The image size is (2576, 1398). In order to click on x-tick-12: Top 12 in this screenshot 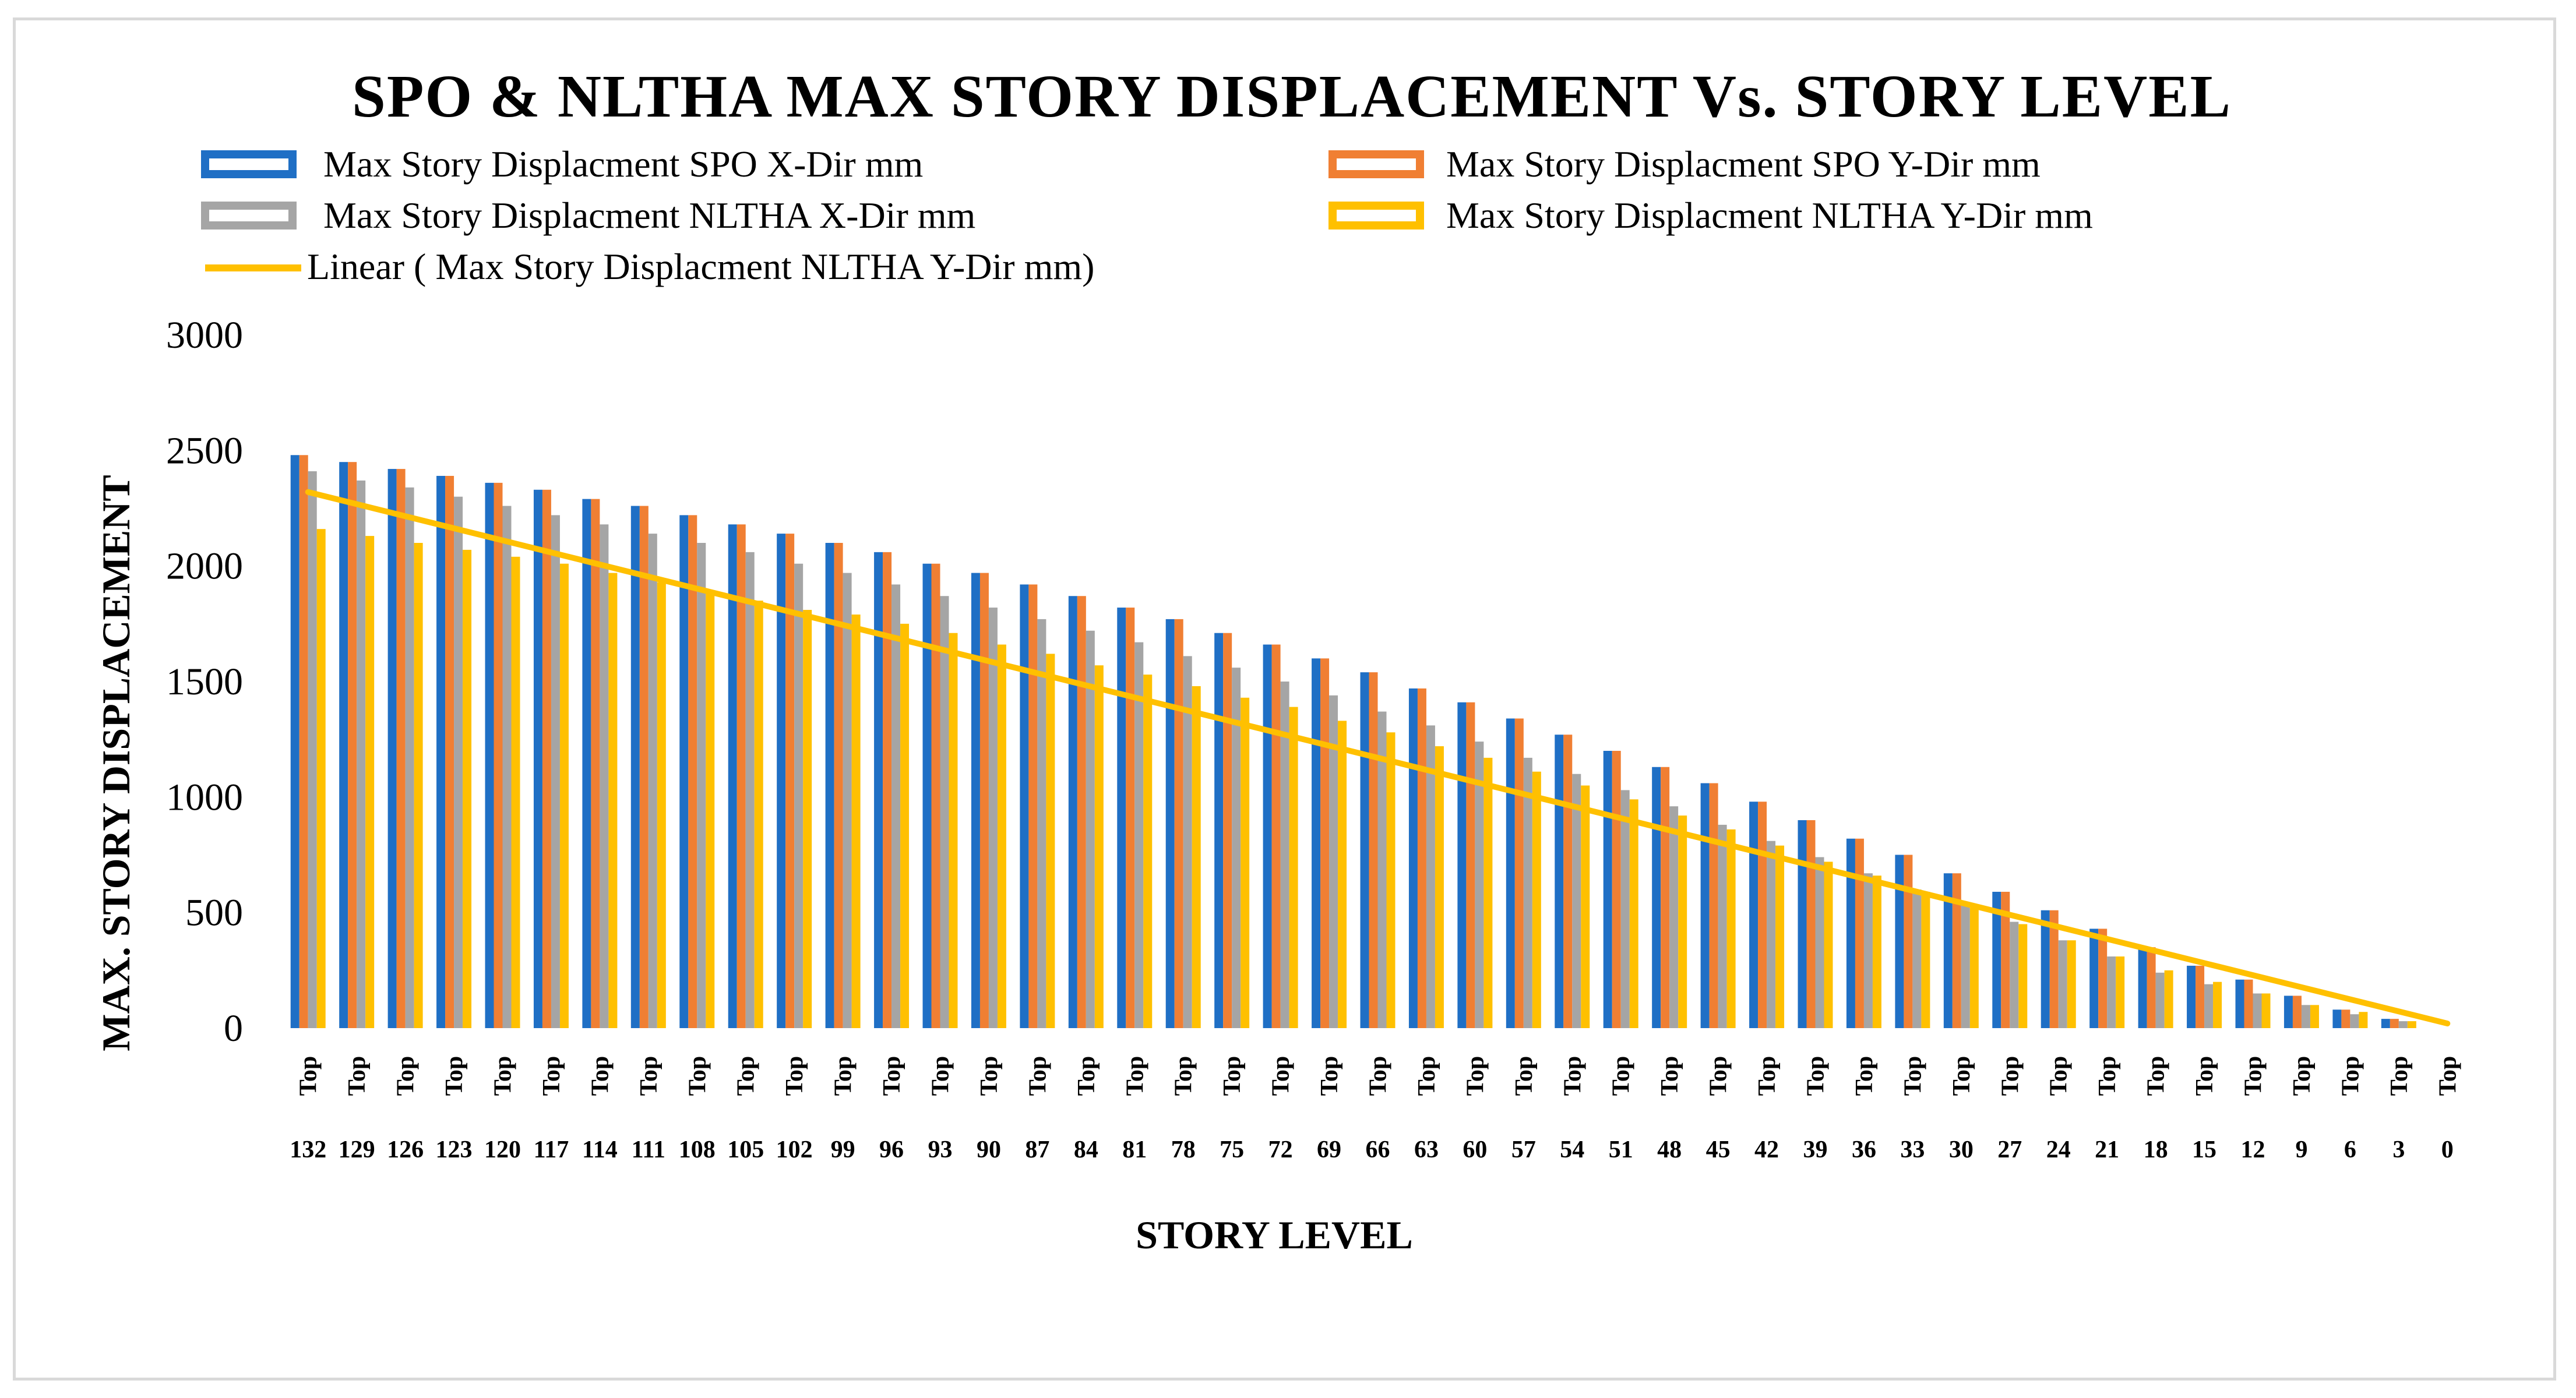, I will do `click(2253, 1109)`.